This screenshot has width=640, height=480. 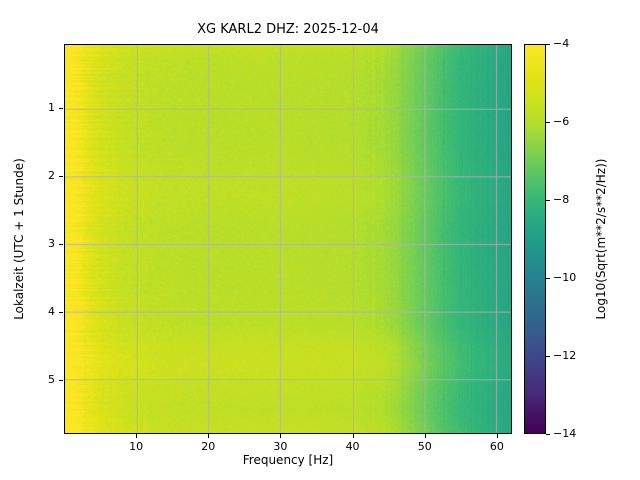 I want to click on y-axis-label: Lokalzeit (UTC + 1 Stunde), so click(x=19, y=239).